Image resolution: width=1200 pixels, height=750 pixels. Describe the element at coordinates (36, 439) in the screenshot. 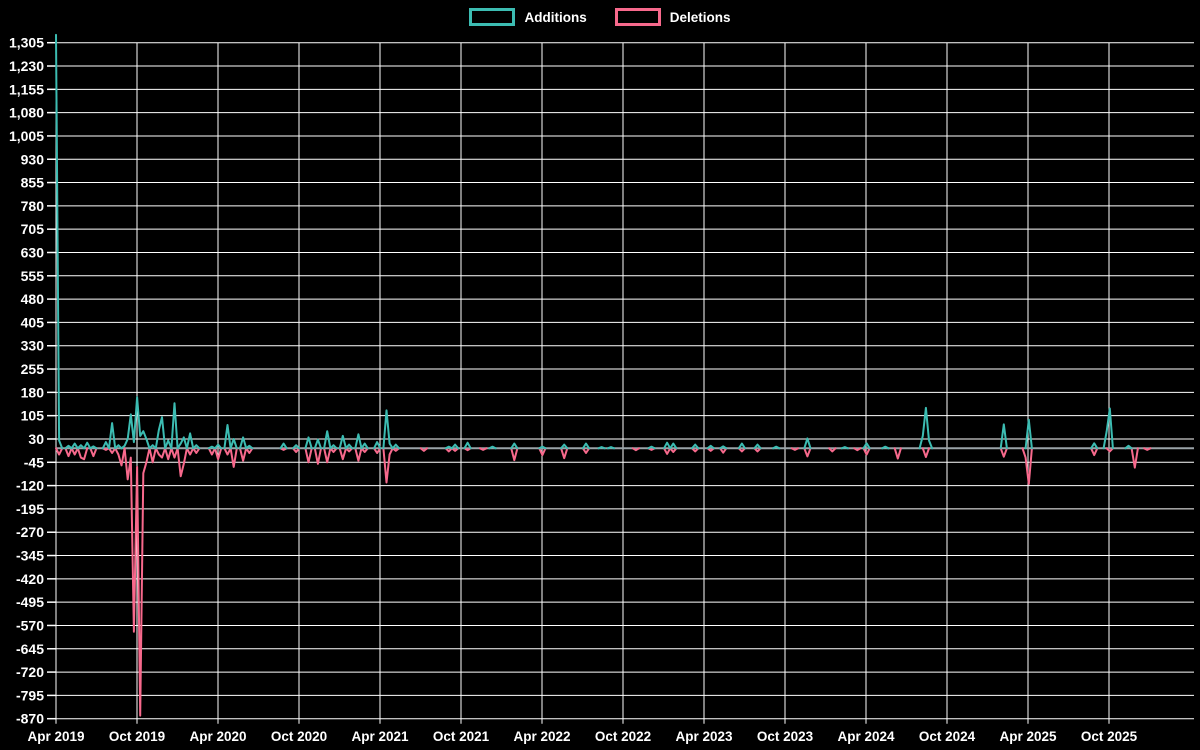

I see `y-tick-label: 30` at that location.